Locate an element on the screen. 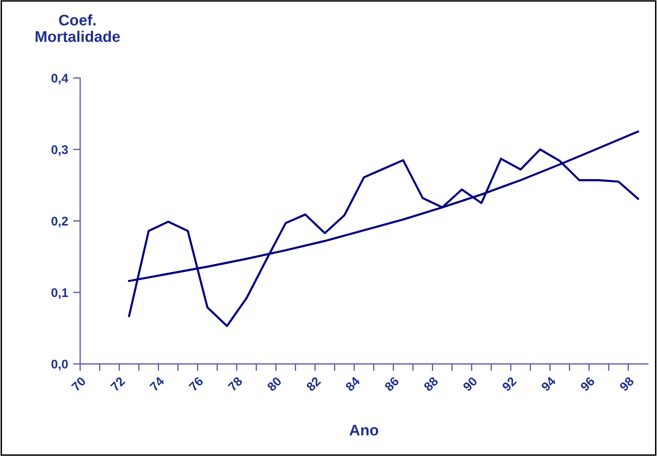 The height and width of the screenshot is (456, 657). x-tick-label: 98 is located at coordinates (626, 384).